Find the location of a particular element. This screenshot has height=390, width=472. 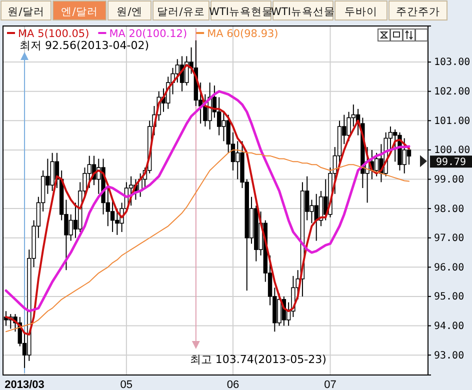

y-tick-label: 98.00 is located at coordinates (449, 209).